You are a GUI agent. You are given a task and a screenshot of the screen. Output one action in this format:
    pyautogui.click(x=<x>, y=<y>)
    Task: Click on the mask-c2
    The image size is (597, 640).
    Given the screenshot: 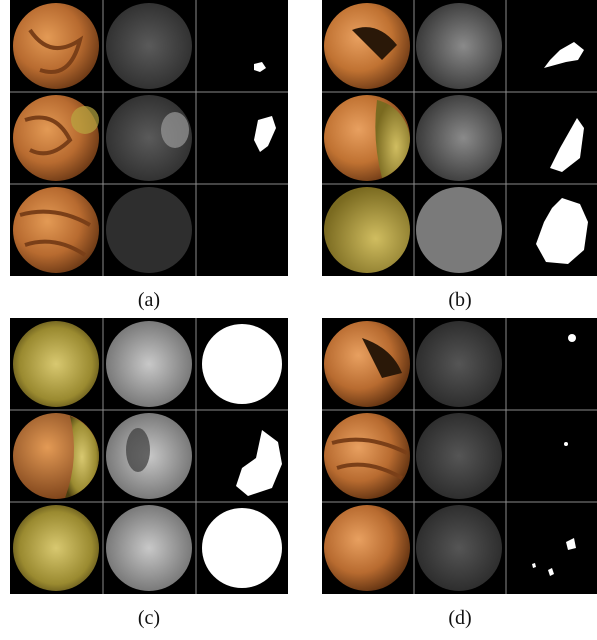 What is the action you would take?
    pyautogui.click(x=259, y=463)
    